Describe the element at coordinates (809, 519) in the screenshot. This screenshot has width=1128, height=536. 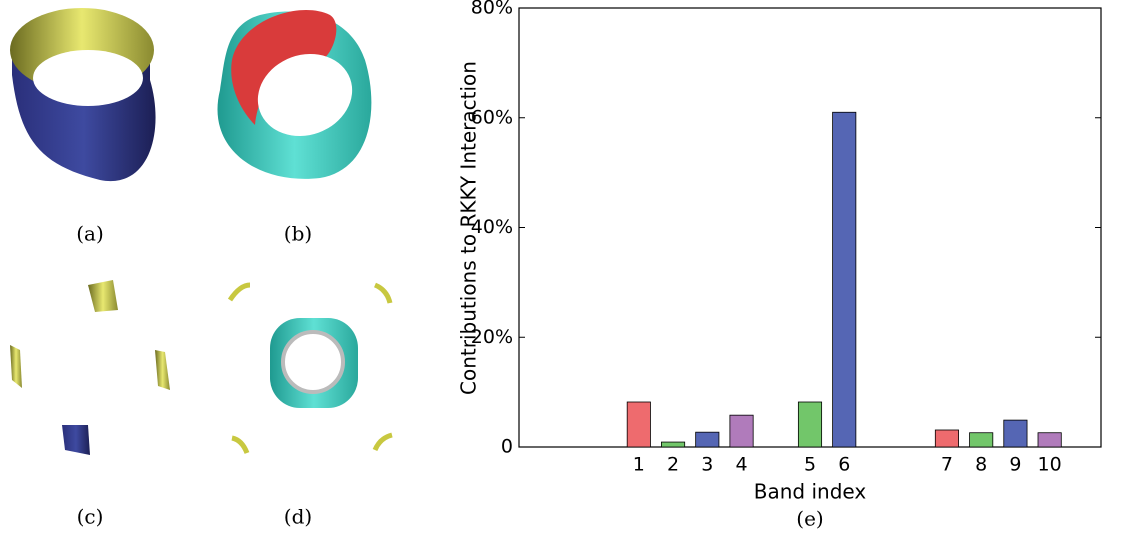
I see `chart-caption: (e)` at that location.